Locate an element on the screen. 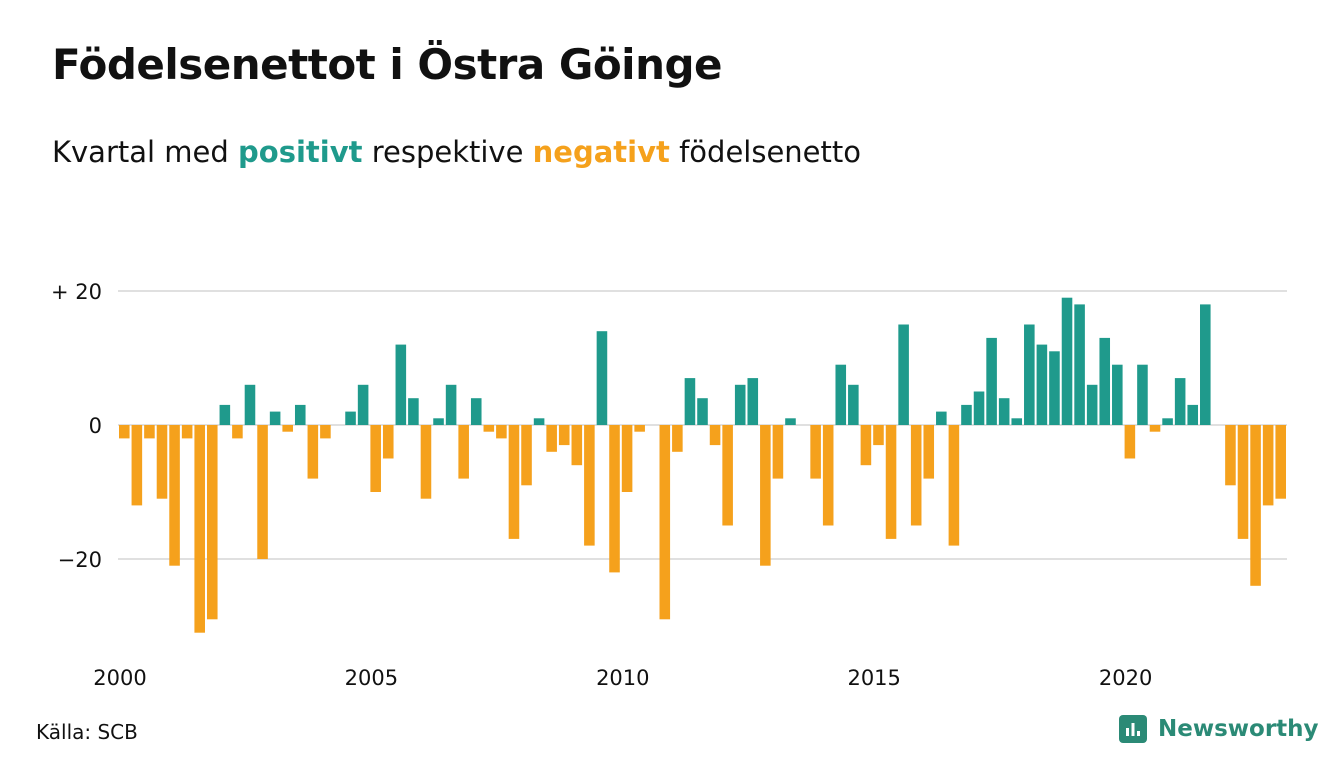 This screenshot has width=1340, height=780. subtitle-suffix: födelsenetto is located at coordinates (770, 152).